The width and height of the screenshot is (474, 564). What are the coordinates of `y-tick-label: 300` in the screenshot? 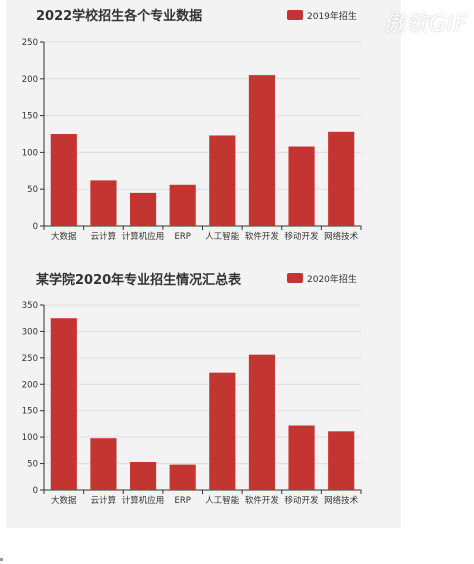 It's located at (30, 332).